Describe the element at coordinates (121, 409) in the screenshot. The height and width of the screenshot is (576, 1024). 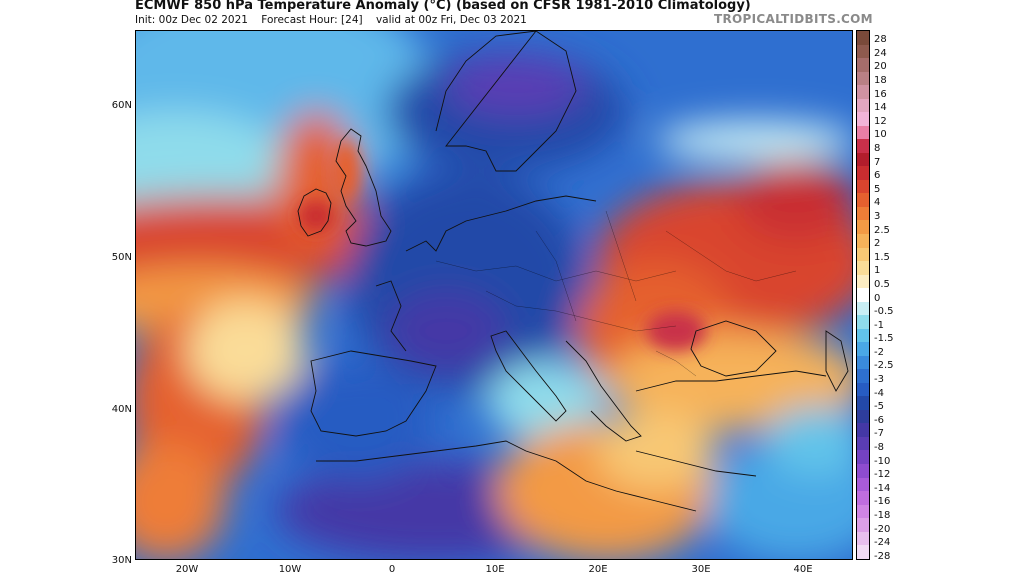
I see `lat-label: 40N` at that location.